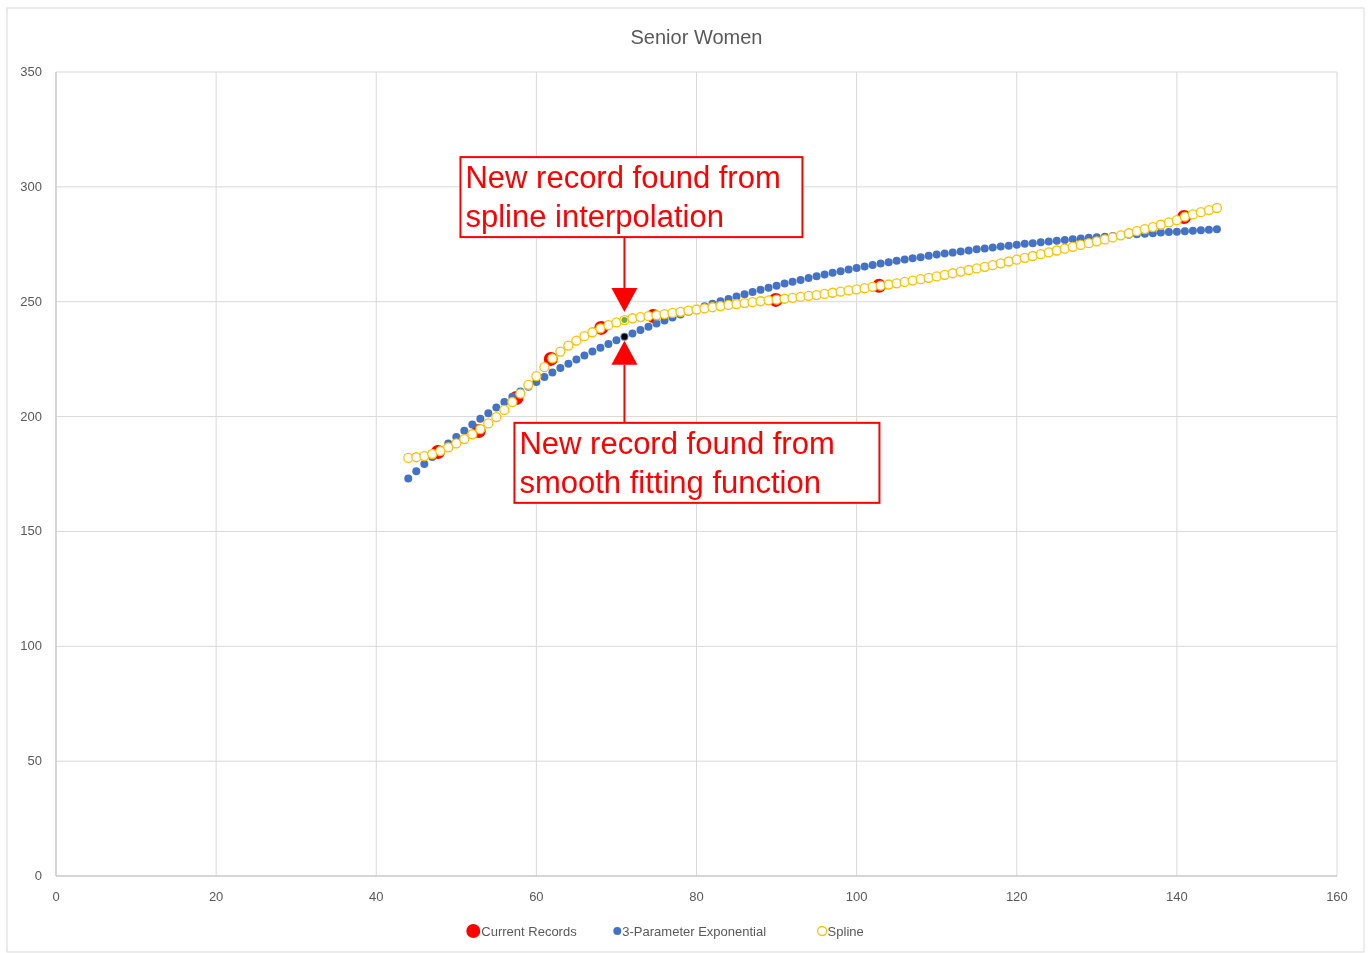  Describe the element at coordinates (216, 896) in the screenshot. I see `x-tick-label: 20` at that location.